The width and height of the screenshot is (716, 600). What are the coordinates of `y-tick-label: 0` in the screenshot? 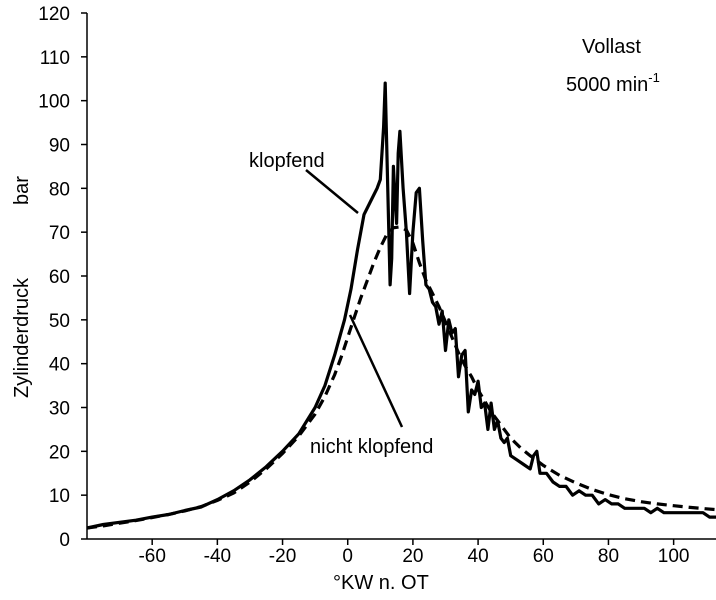 It's located at (64, 540).